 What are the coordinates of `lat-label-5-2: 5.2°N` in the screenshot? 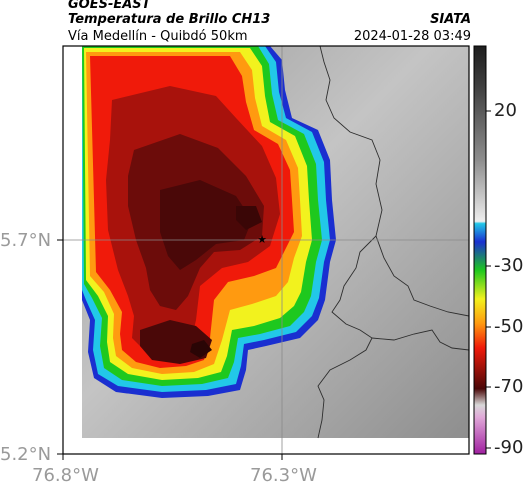 It's located at (26, 454).